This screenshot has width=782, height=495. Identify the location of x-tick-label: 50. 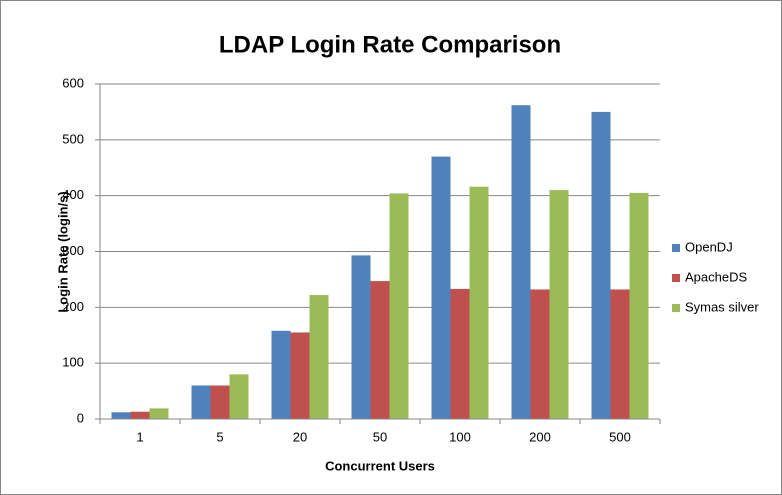
(380, 436).